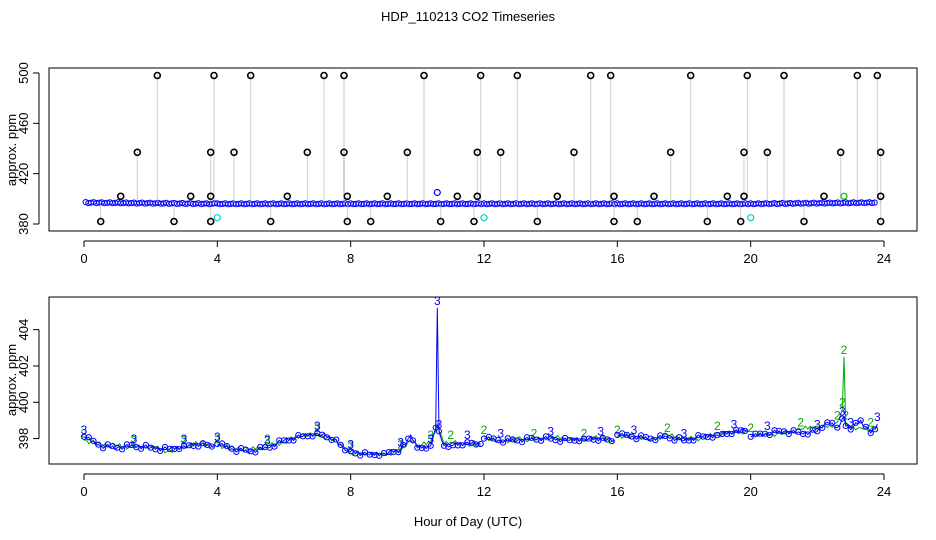 The image size is (936, 540). Describe the element at coordinates (872, 203) in the screenshot. I see `top-data-point` at that location.